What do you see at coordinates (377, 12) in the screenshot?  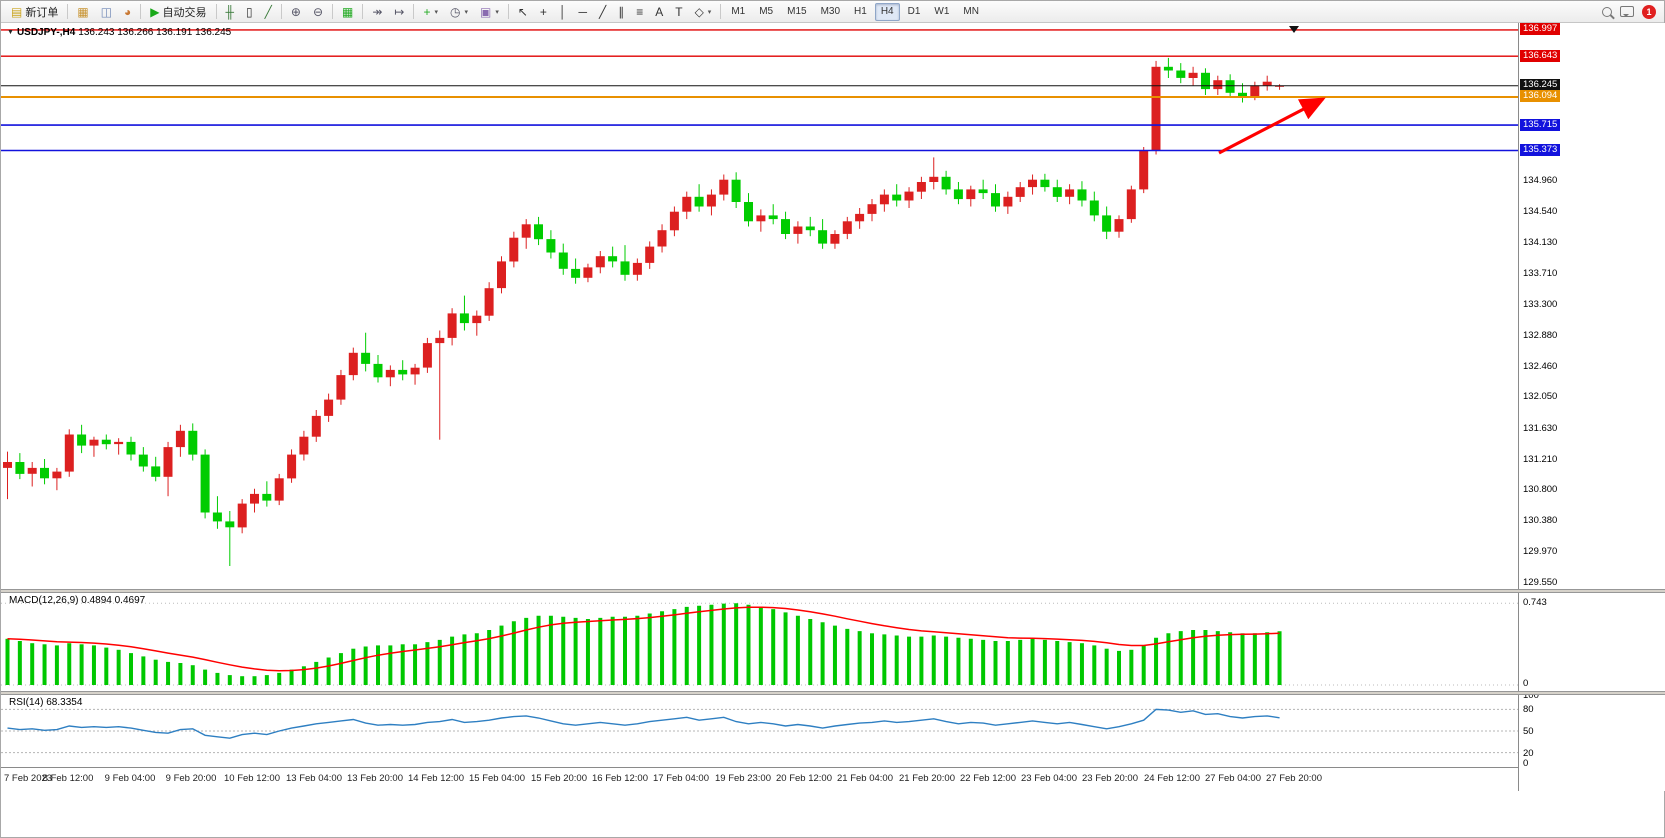 I see `auto-scroll-icon: ↠` at bounding box center [377, 12].